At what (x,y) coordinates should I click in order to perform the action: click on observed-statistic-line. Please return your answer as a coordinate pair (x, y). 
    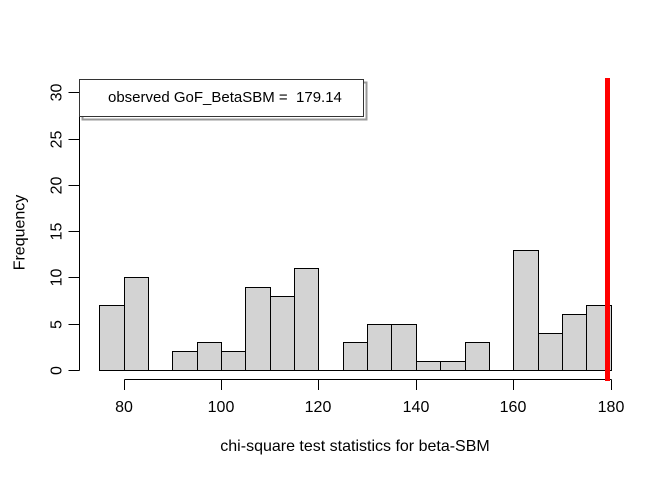
    Looking at the image, I should click on (607, 229).